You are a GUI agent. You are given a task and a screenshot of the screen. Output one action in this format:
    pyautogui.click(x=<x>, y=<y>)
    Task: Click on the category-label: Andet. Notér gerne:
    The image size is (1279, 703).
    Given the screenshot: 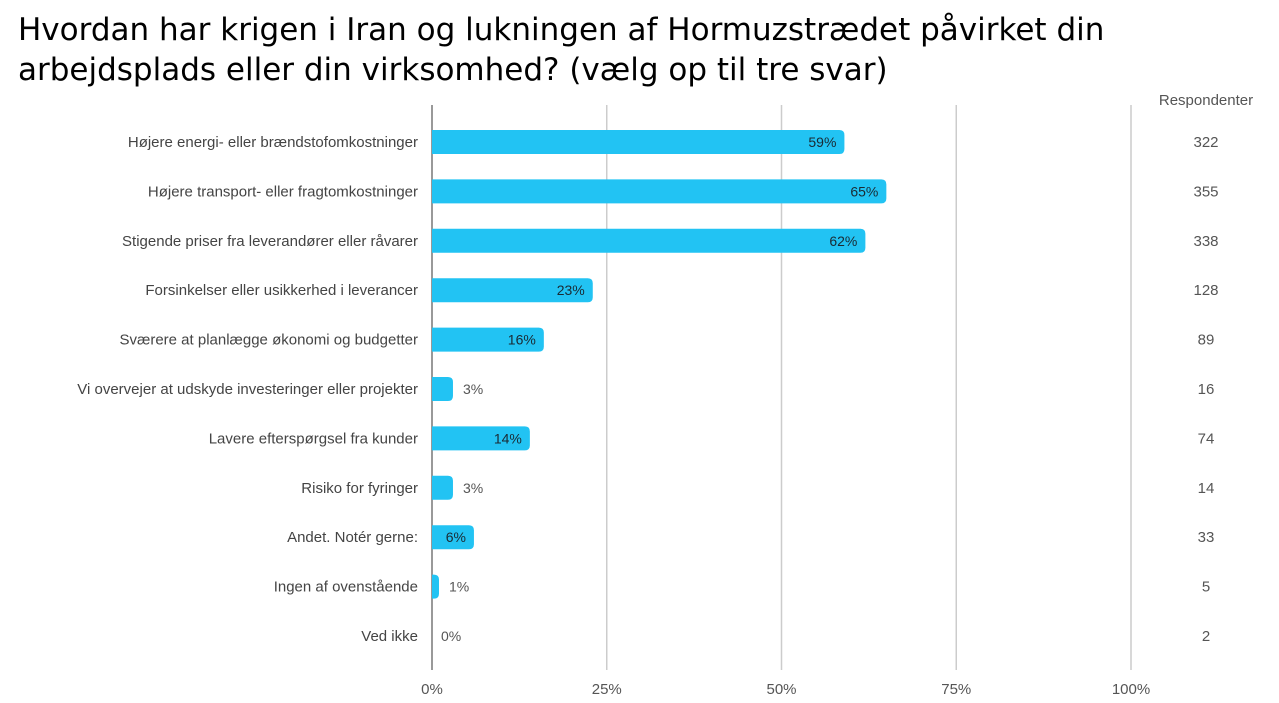 What is the action you would take?
    pyautogui.click(x=352, y=537)
    